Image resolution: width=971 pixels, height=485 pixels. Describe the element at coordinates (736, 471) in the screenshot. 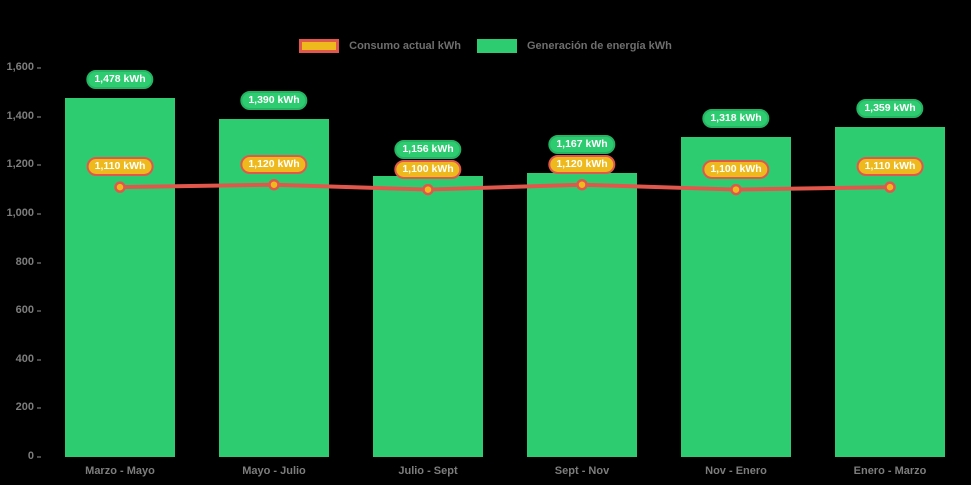

I see `x-axis-category-label: Nov - Enero` at that location.